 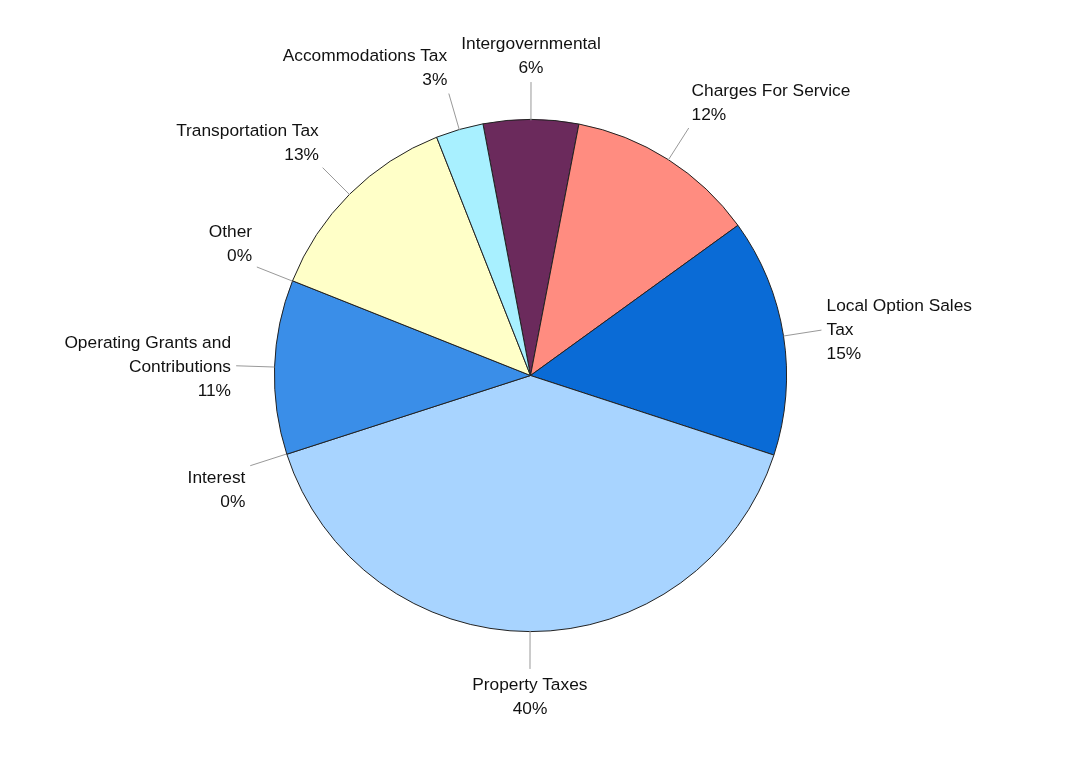 What do you see at coordinates (844, 353) in the screenshot?
I see `data-label: 15%` at bounding box center [844, 353].